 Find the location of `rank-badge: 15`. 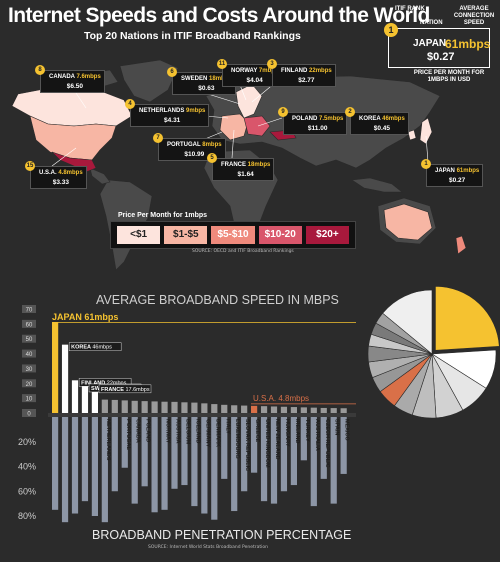

rank-badge: 15 is located at coordinates (30, 166).